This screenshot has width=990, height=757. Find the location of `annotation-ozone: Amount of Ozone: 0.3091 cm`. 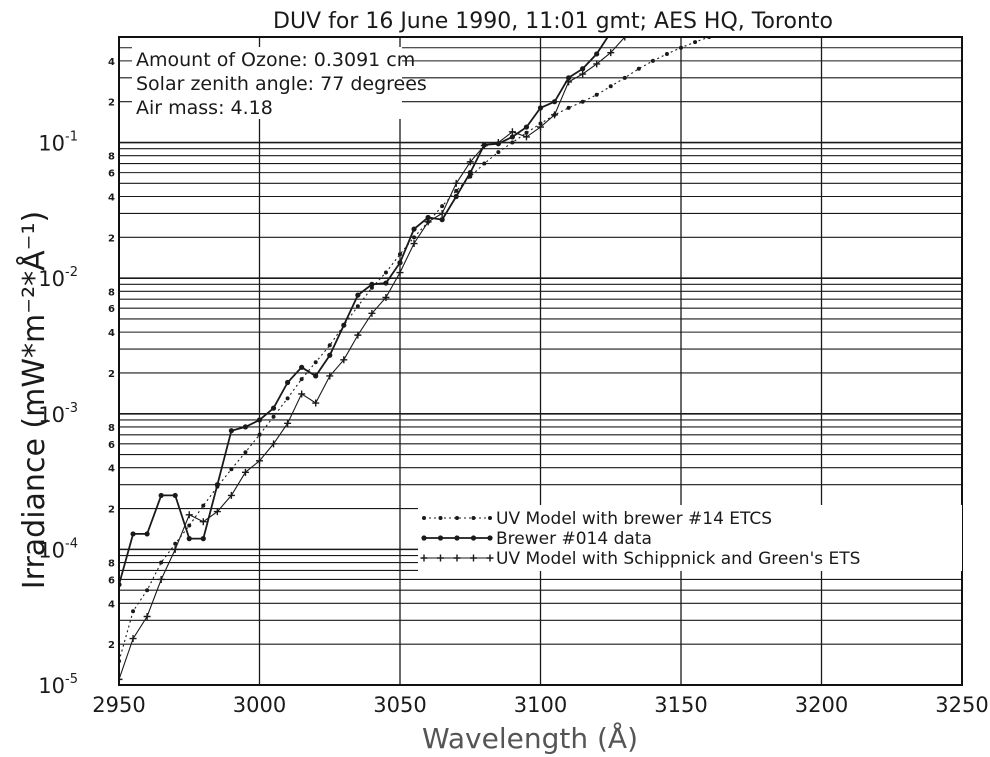

annotation-ozone: Amount of Ozone: 0.3091 cm is located at coordinates (275, 60).